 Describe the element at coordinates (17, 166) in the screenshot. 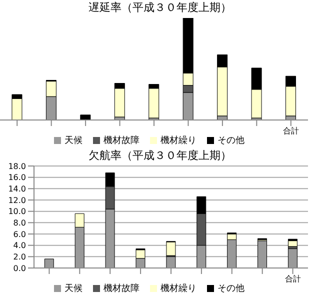

I see `y-tick-label: 18.0` at that location.